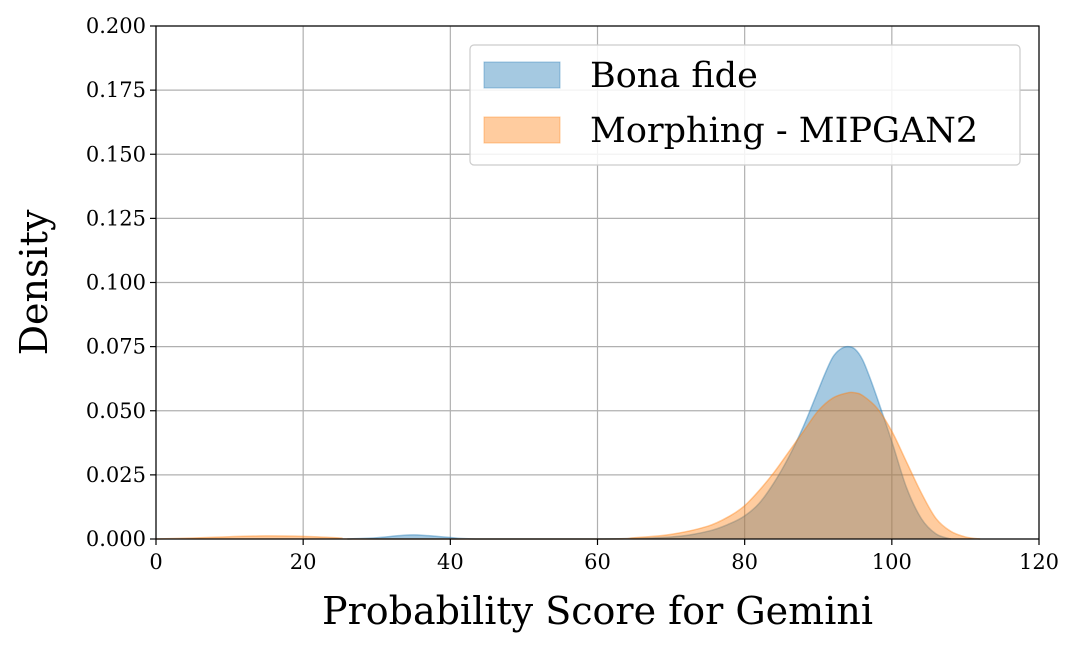  What do you see at coordinates (116, 283) in the screenshot?
I see `y-tick-label-4: 0.100` at bounding box center [116, 283].